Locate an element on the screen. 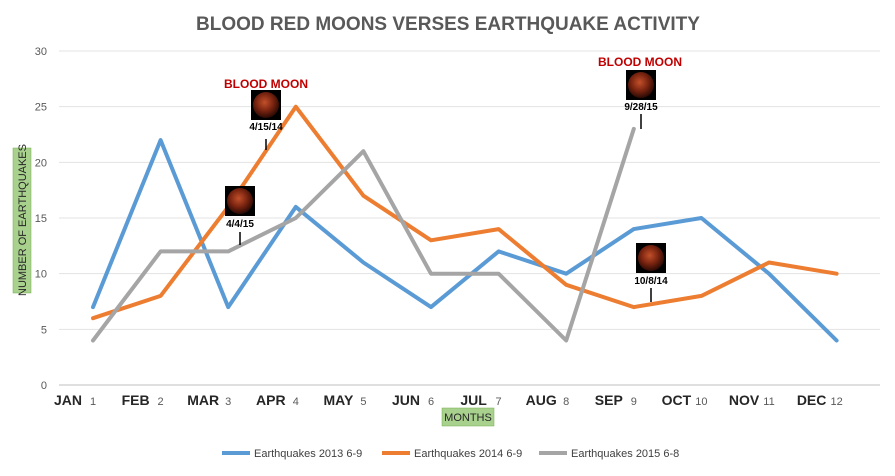 Image resolution: width=895 pixels, height=476 pixels. y-tick-label: 25 is located at coordinates (41, 108).